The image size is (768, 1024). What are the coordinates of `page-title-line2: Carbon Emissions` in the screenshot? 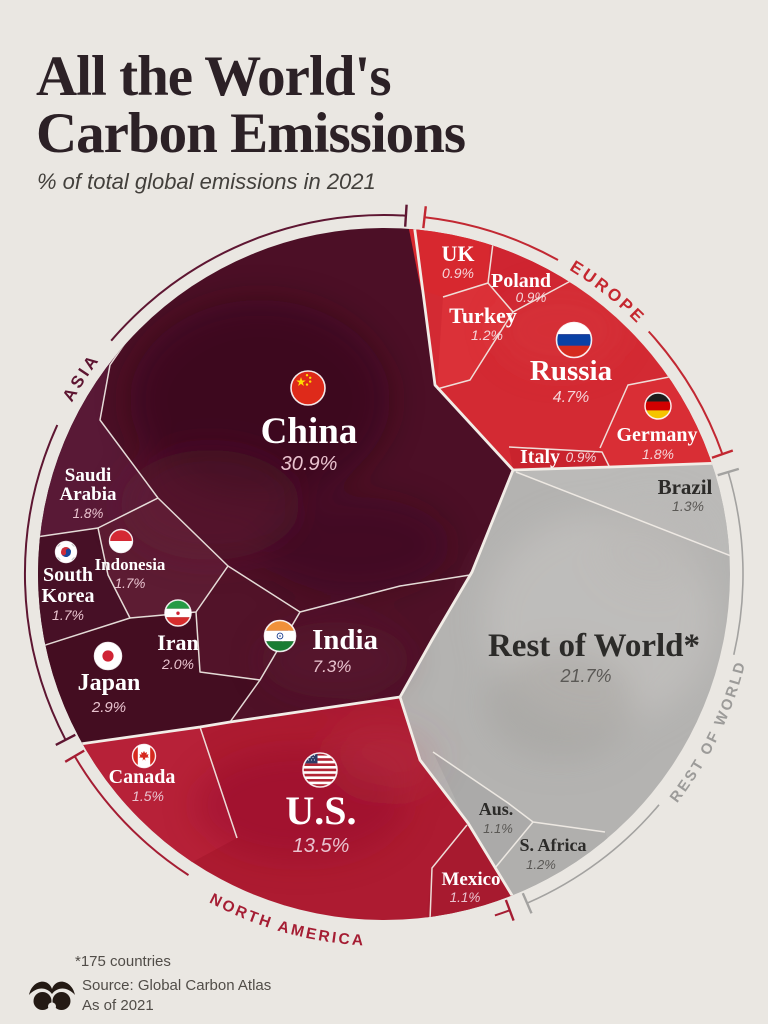 It's located at (250, 133).